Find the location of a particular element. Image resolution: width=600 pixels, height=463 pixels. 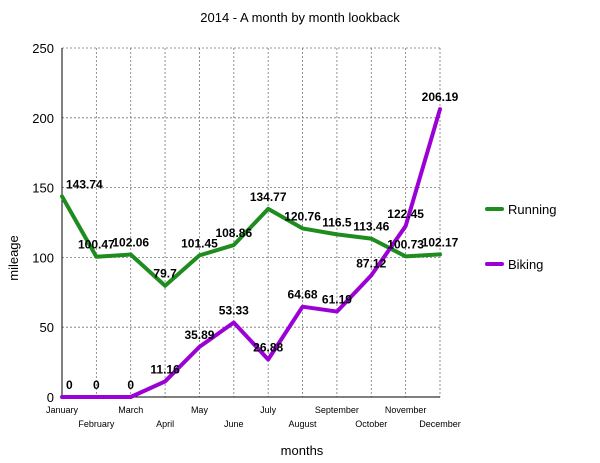

data-label: 79.7 is located at coordinates (165, 274).